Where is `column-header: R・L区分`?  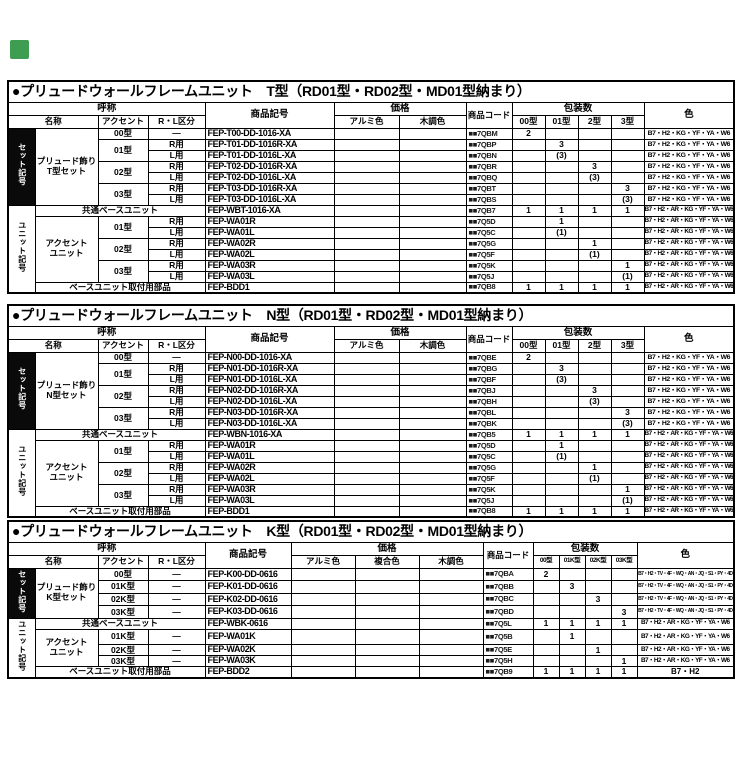
column-header: R・L区分 is located at coordinates (176, 345).